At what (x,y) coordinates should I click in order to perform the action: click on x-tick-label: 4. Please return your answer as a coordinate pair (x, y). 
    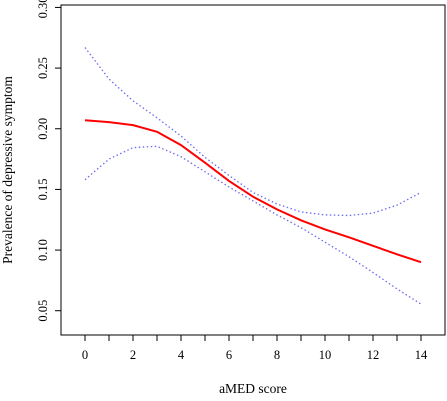
    Looking at the image, I should click on (181, 355).